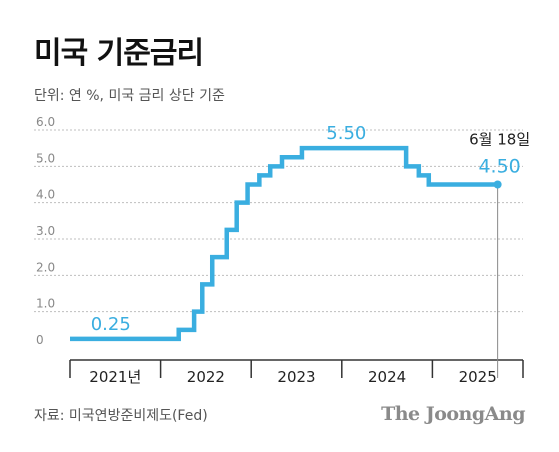 The width and height of the screenshot is (559, 452). I want to click on latest-date-label: 6월 18일, so click(499, 140).